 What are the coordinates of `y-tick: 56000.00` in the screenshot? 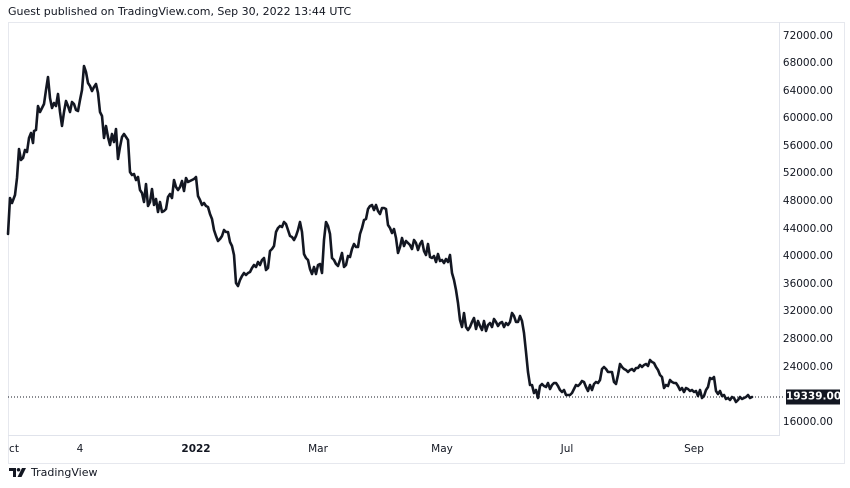 It's located at (807, 146).